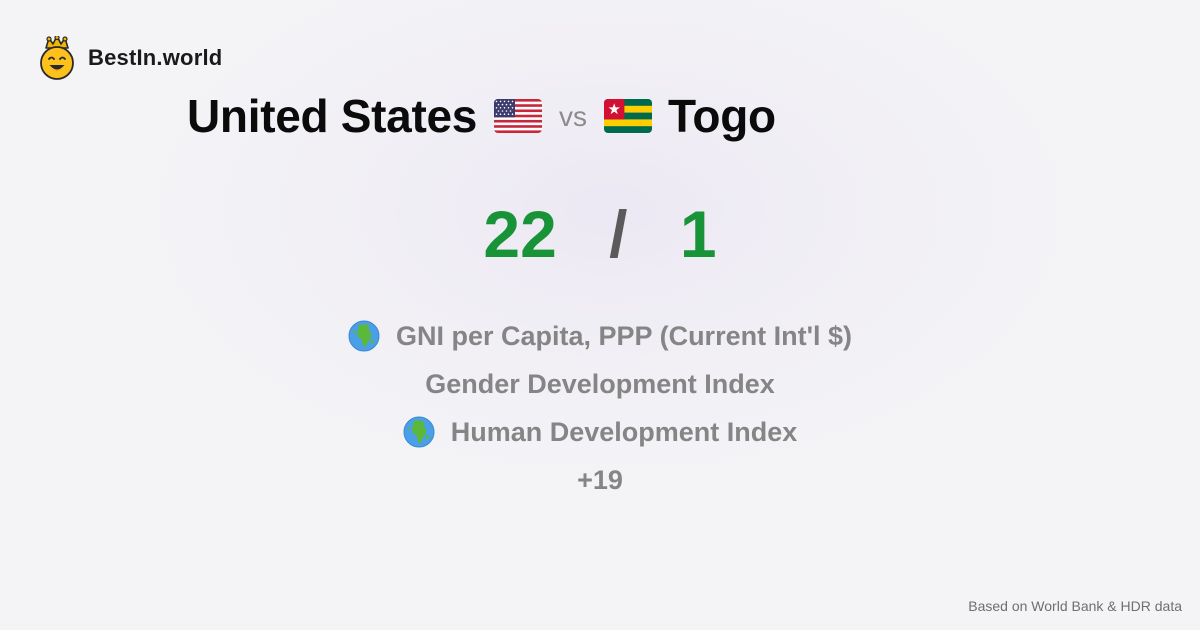 The width and height of the screenshot is (1200, 630). What do you see at coordinates (573, 116) in the screenshot?
I see `vs-label: vs` at bounding box center [573, 116].